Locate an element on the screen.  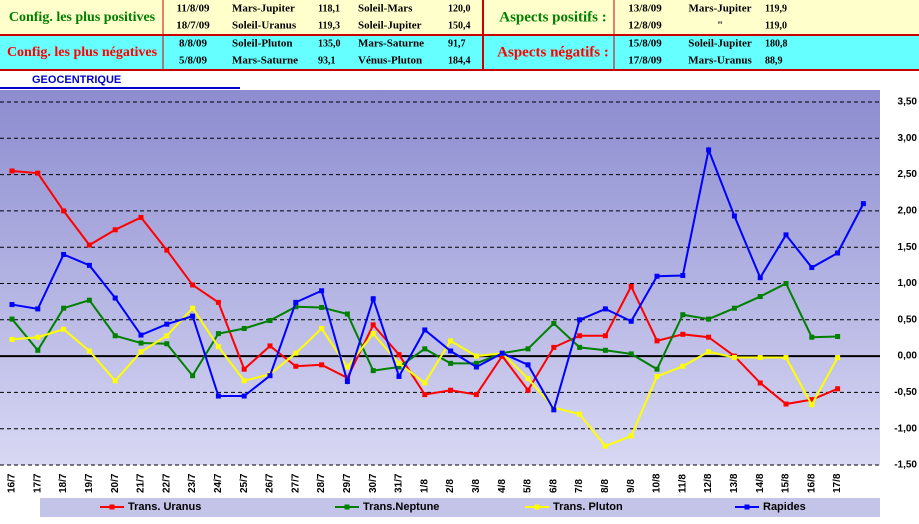
cell: 93,1 is located at coordinates (327, 60).